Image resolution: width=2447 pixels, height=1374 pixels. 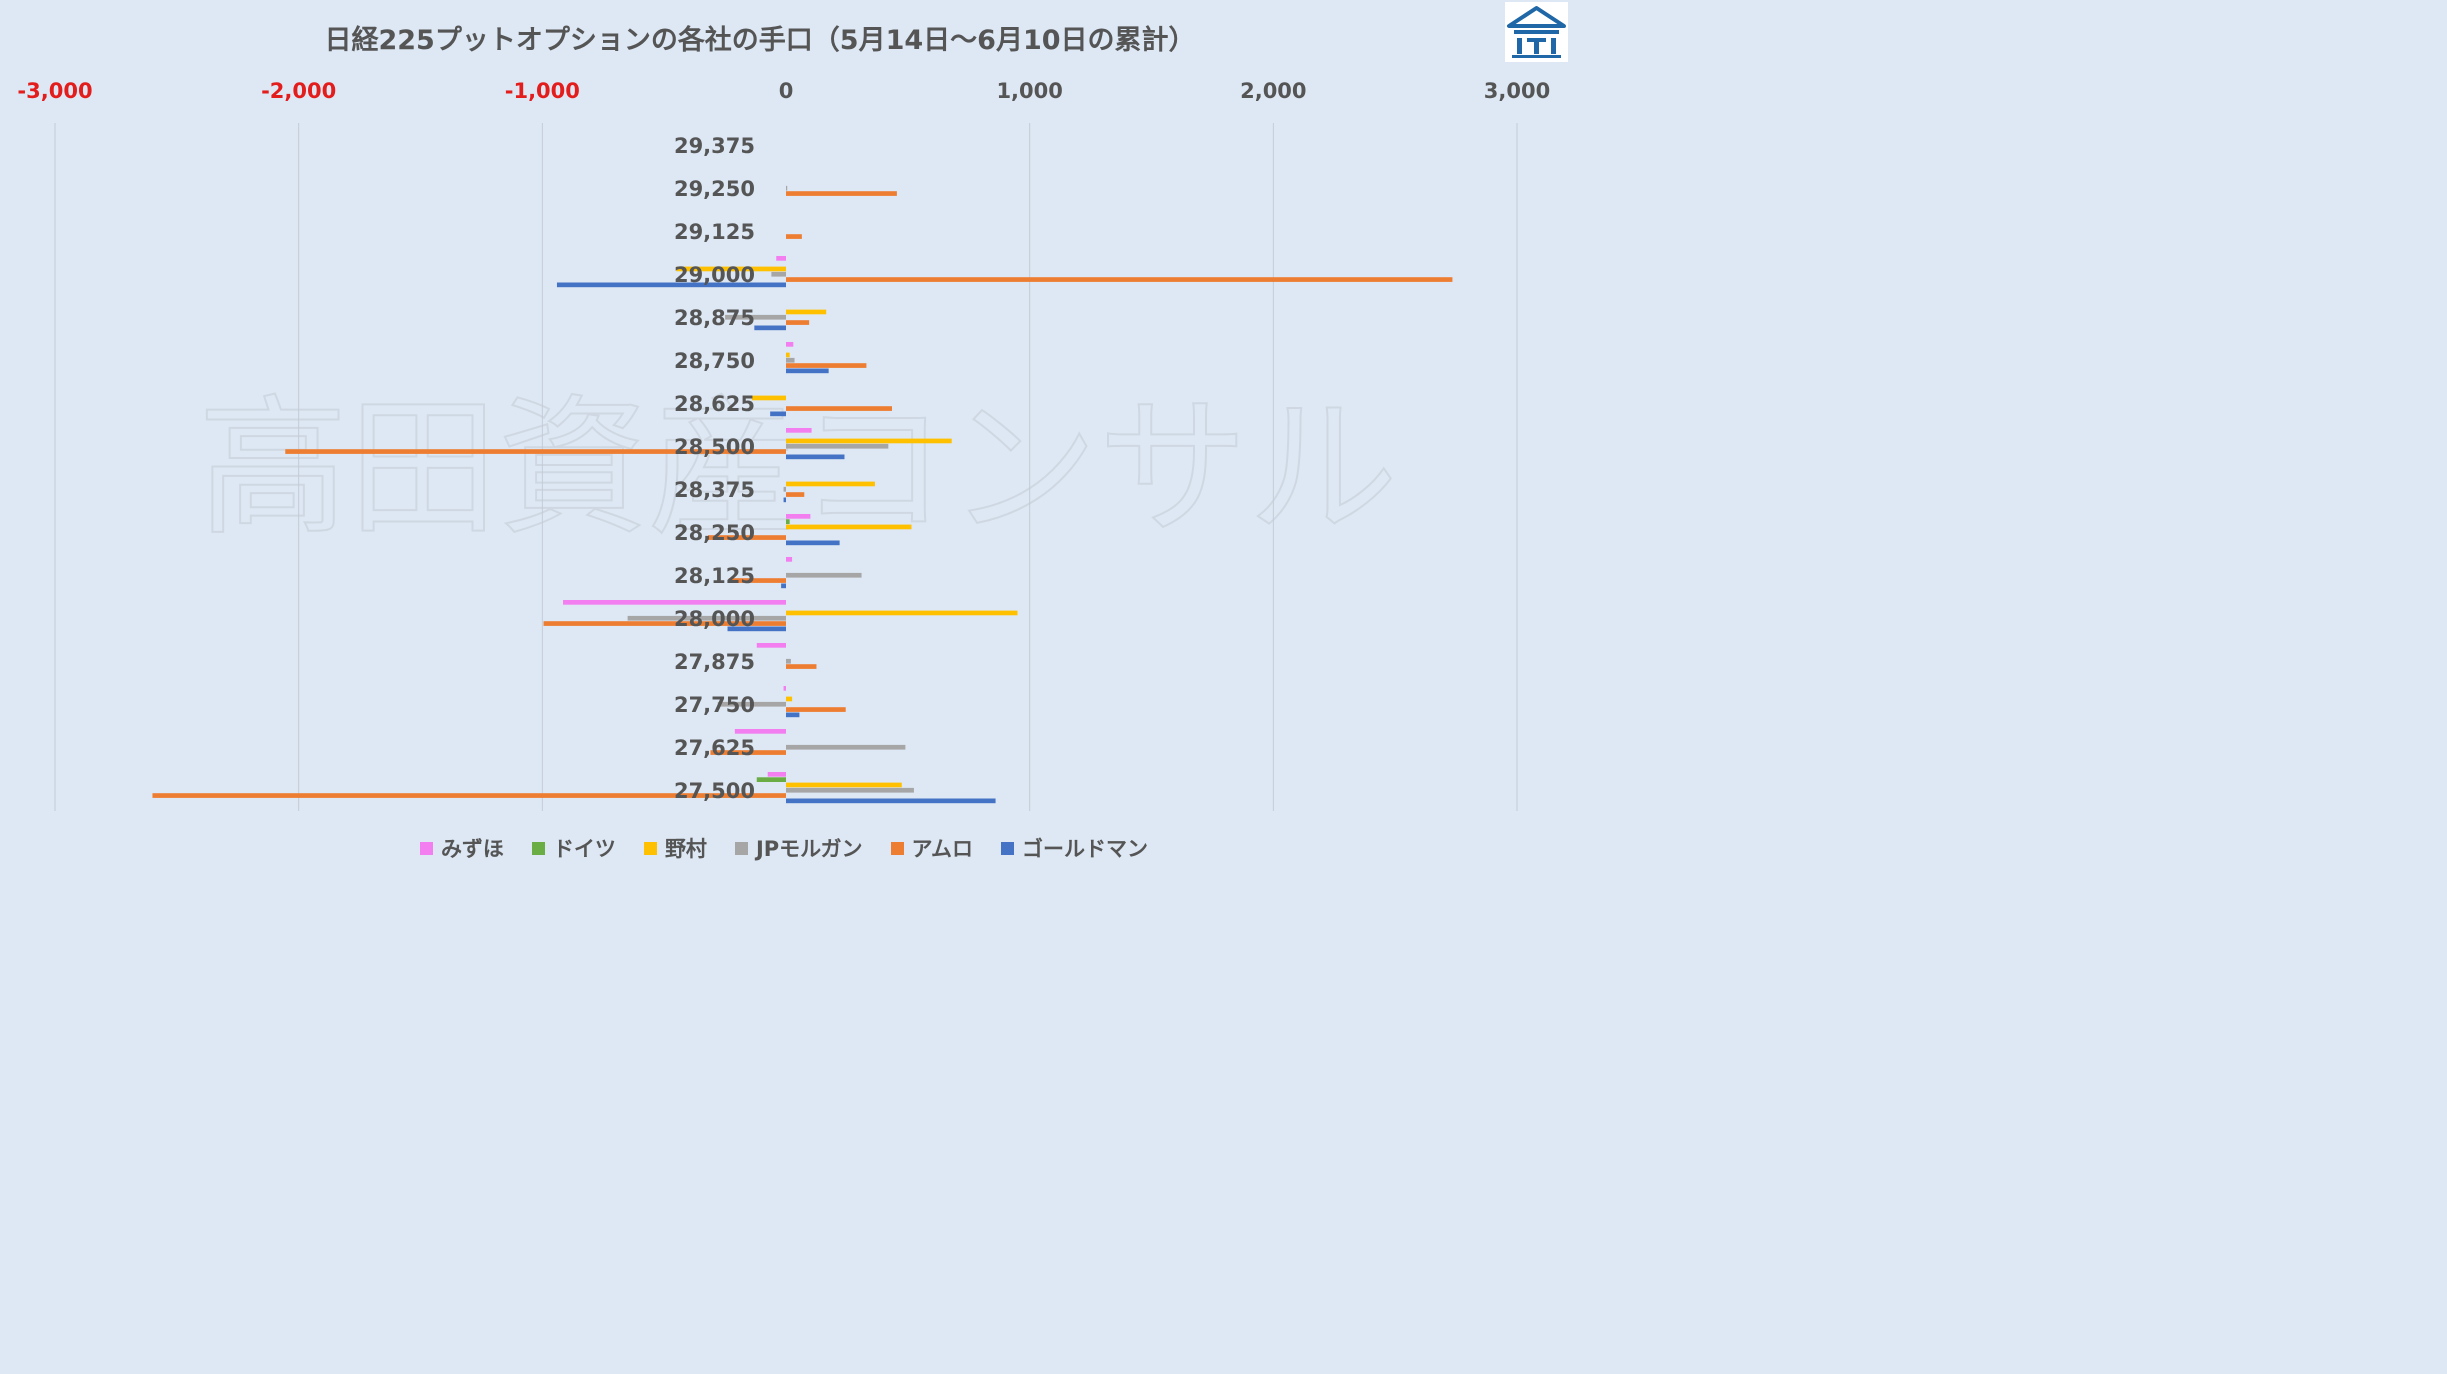 What do you see at coordinates (1085, 849) in the screenshot?
I see `legend-label: ゴールドマン` at bounding box center [1085, 849].